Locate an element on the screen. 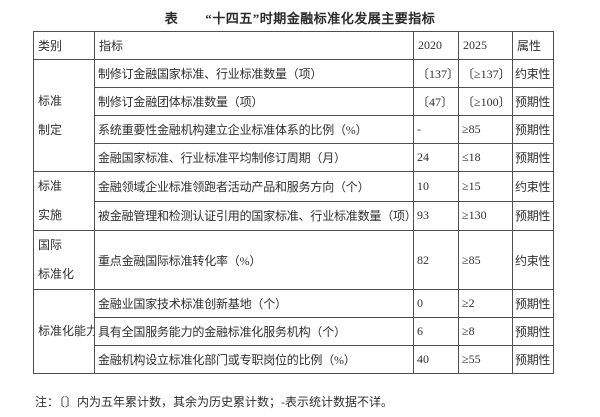  header-category: 类别 is located at coordinates (64, 45).